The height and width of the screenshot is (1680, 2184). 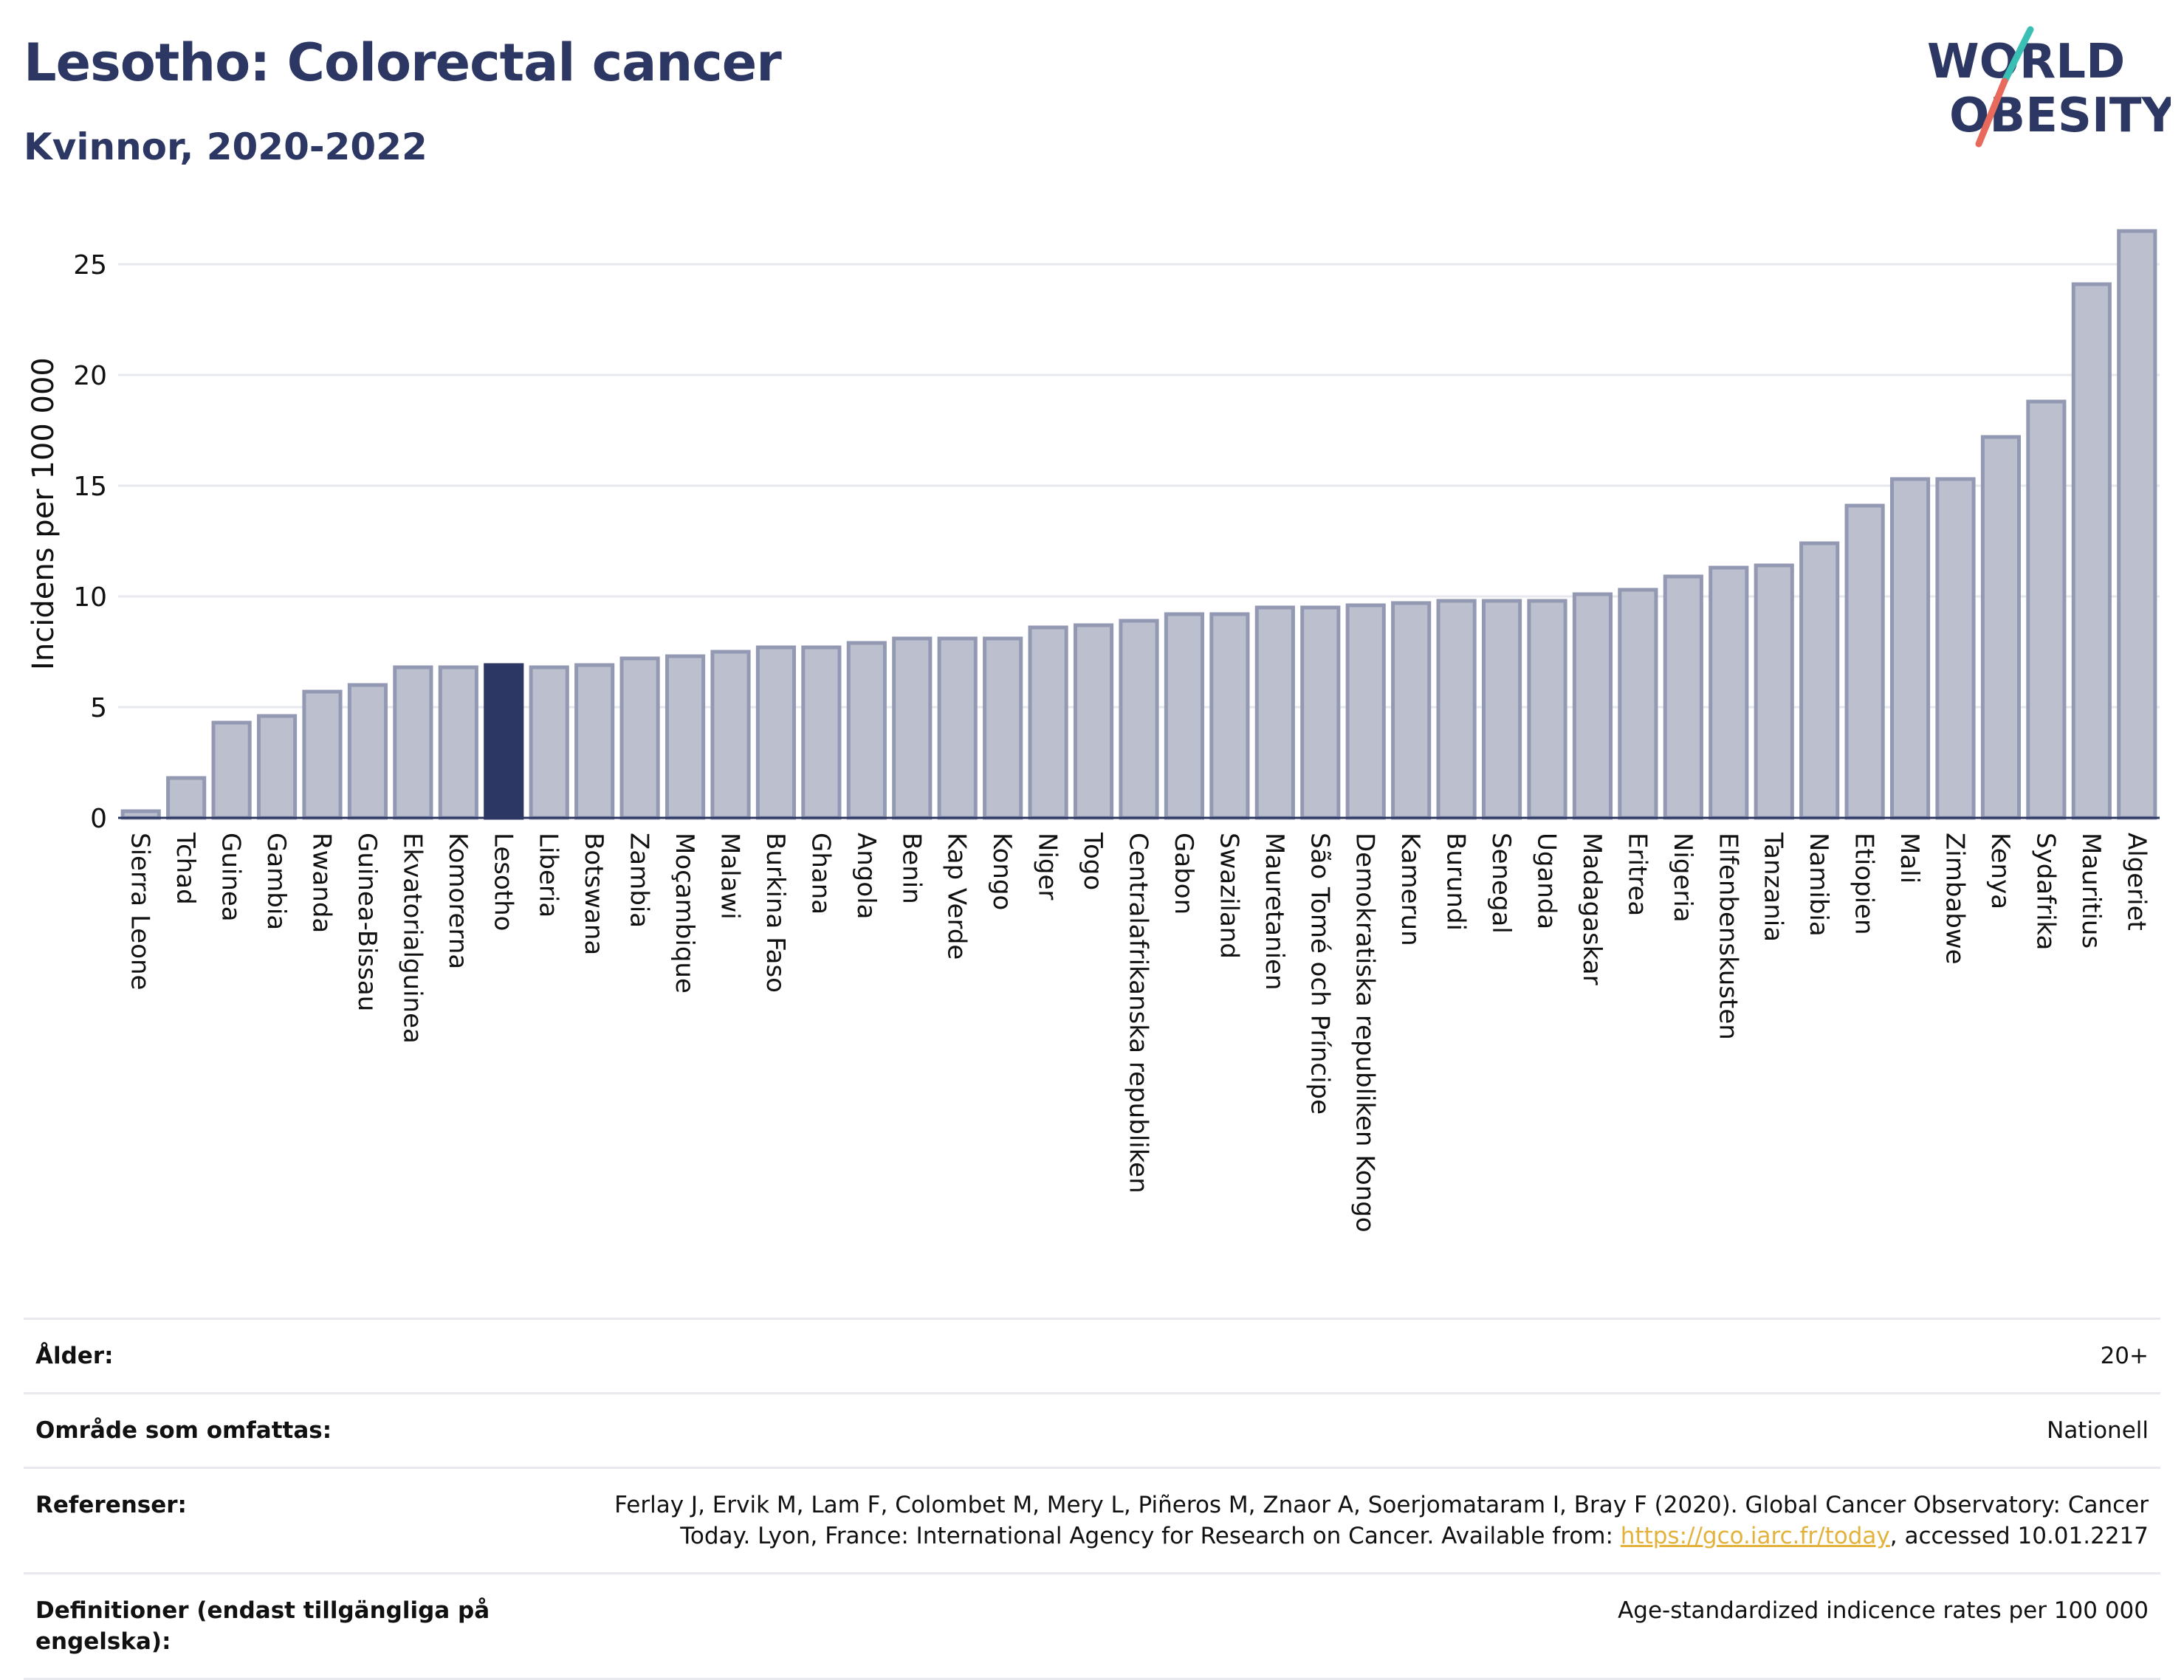 I want to click on category-label: Sierra Leone, so click(x=140, y=912).